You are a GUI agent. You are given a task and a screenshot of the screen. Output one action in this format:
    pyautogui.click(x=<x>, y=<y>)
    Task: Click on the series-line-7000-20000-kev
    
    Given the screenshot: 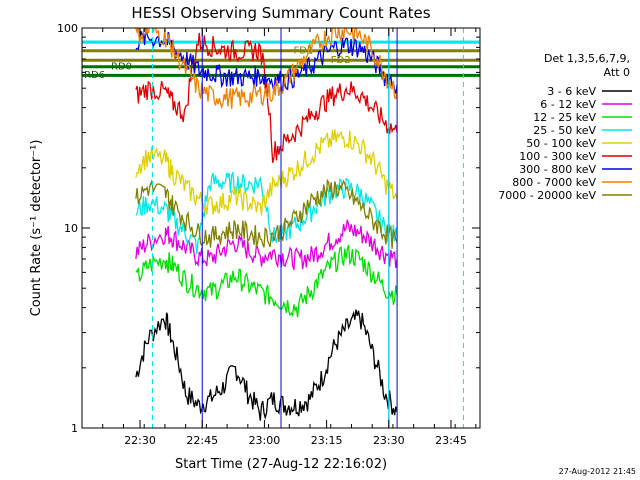 What is the action you would take?
    pyautogui.click(x=266, y=213)
    